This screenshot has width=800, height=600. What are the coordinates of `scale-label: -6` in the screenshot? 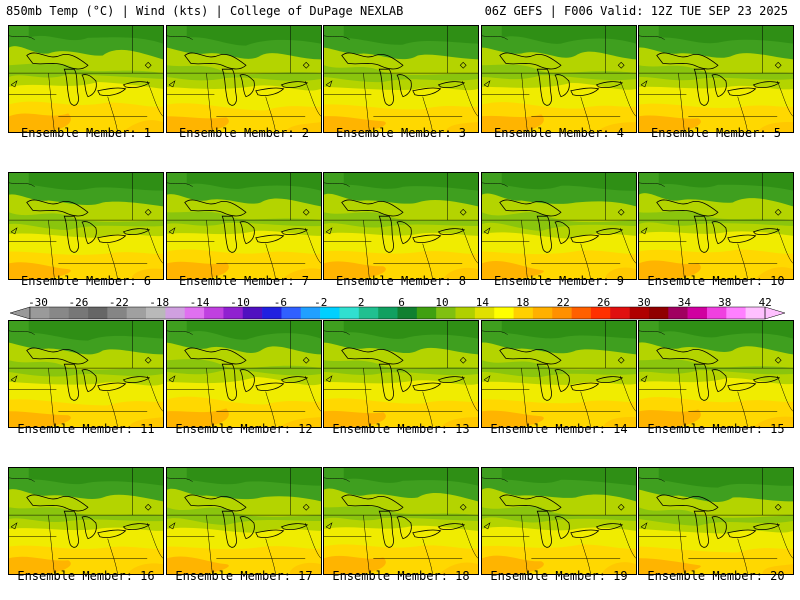 It's located at (280, 302).